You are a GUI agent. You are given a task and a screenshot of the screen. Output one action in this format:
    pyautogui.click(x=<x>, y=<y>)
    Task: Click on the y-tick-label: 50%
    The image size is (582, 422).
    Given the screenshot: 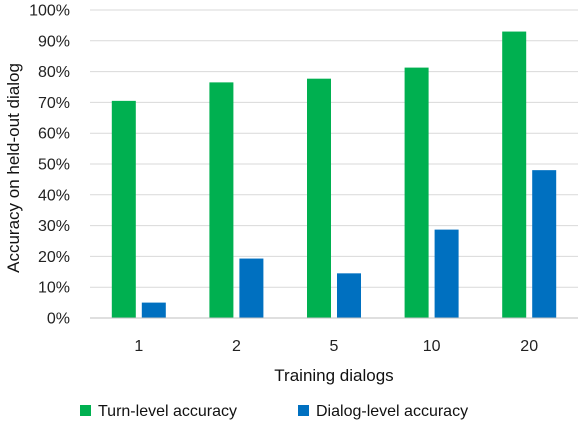 What is the action you would take?
    pyautogui.click(x=54, y=165)
    